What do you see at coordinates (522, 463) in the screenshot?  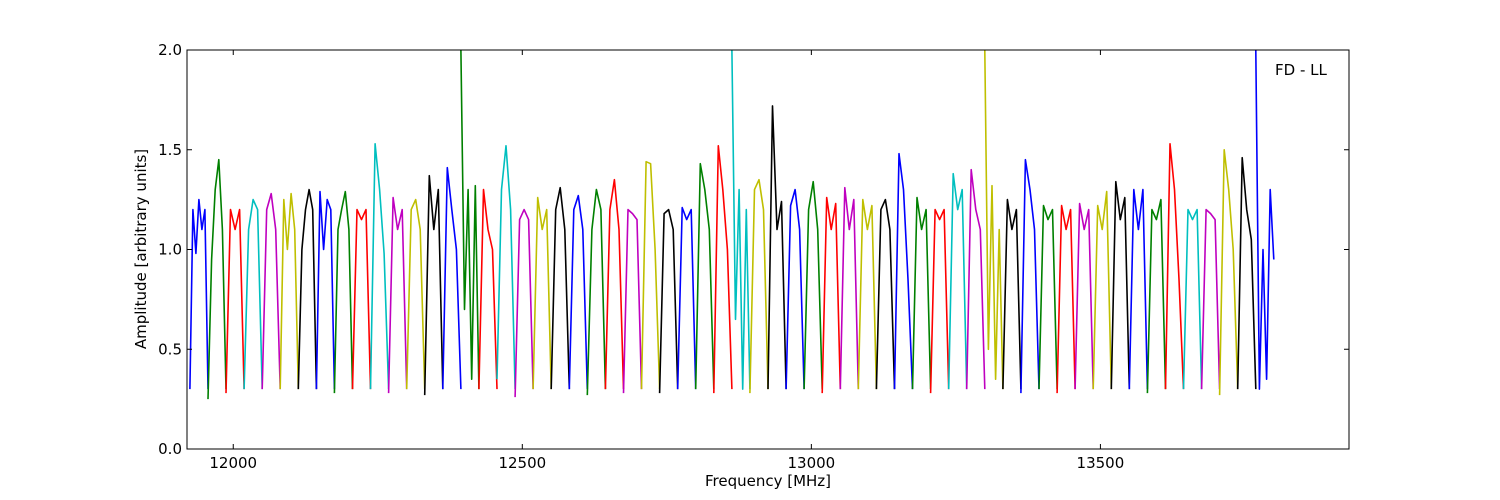 I see `x-tick-label-2: 12500` at bounding box center [522, 463].